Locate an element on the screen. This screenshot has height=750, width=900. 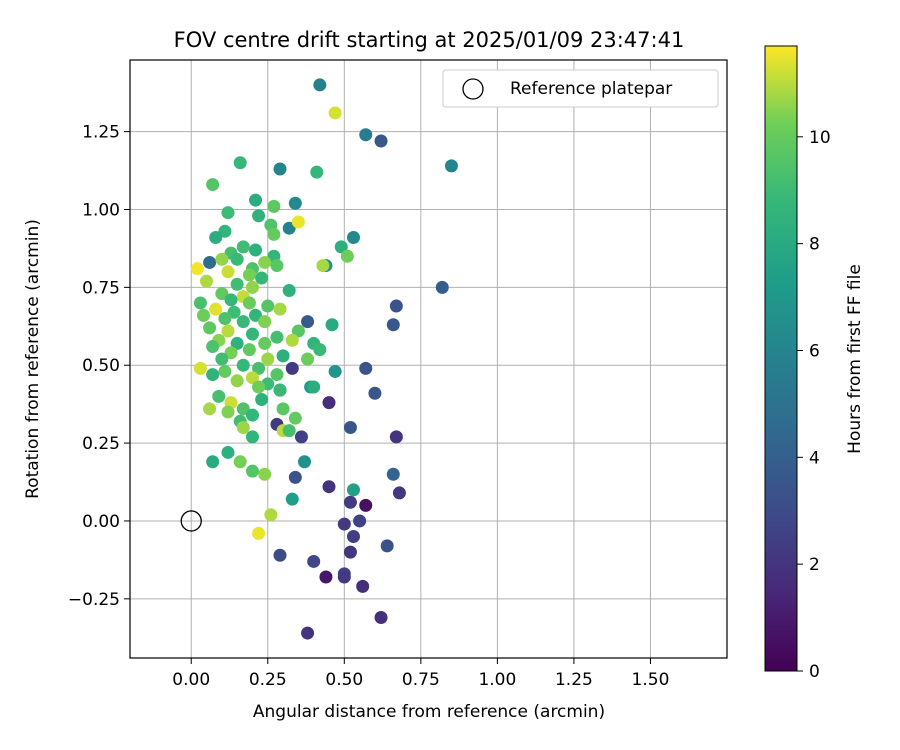
legend-marker is located at coordinates (473, 89).